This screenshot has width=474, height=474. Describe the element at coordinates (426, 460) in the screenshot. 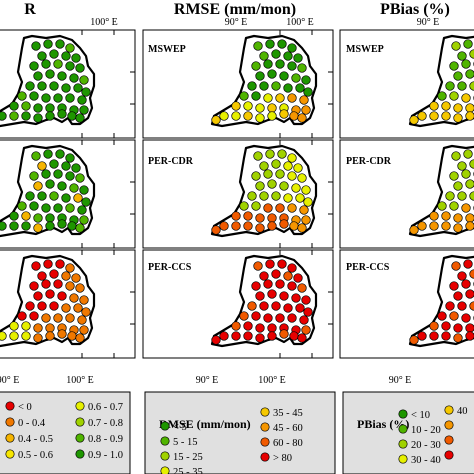

I see `legend-item-label: 30 - 40` at that location.